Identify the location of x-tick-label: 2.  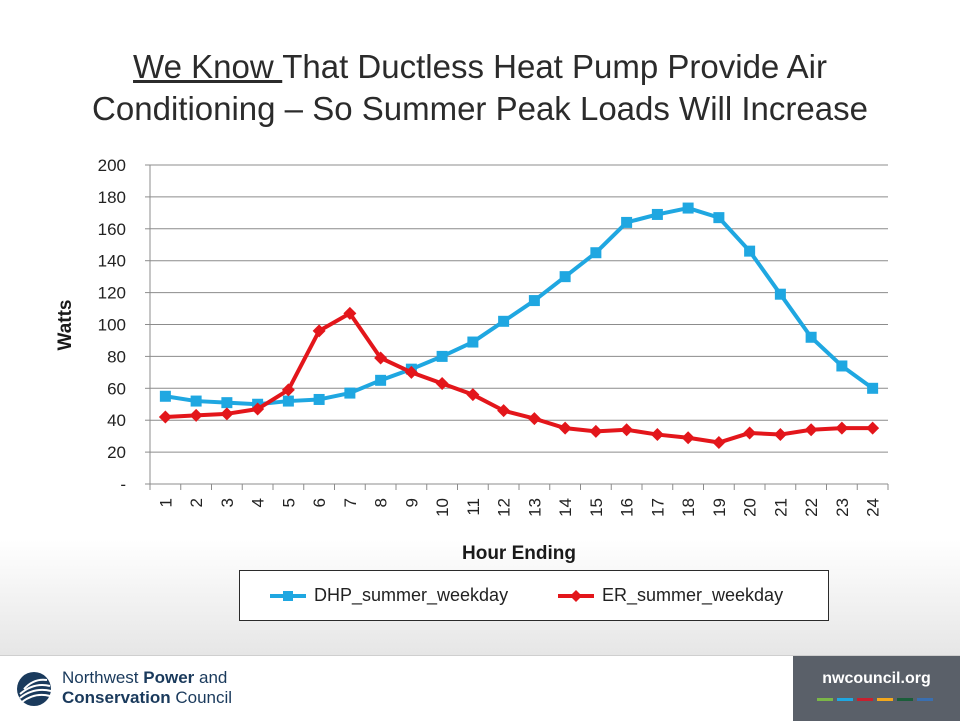
(196, 502).